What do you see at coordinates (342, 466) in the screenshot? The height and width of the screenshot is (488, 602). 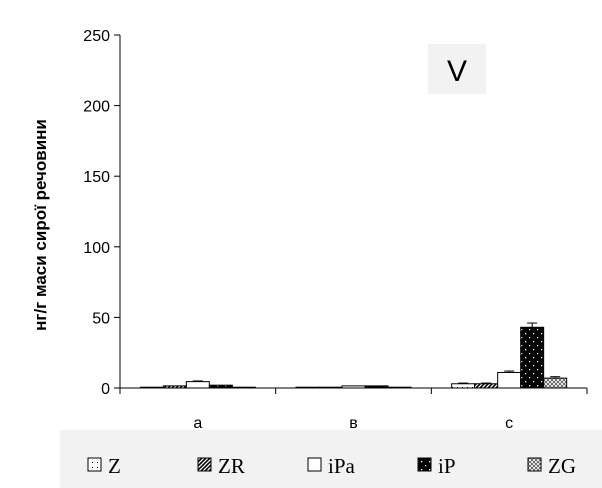 I see `legend-label-ipa: iPa` at bounding box center [342, 466].